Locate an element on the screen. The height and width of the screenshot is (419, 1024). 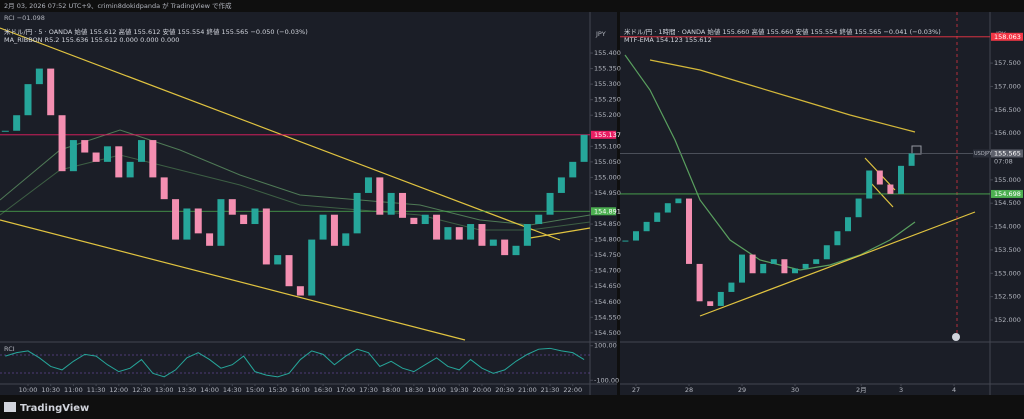
x-tick-label: 21:00 is located at coordinates (527, 390).